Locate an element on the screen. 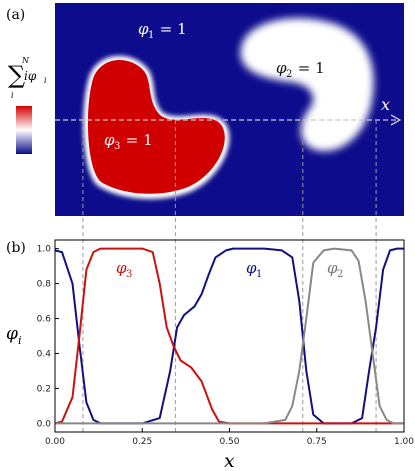 This screenshot has width=415, height=471. phi3-label: φ 3 = 1 is located at coordinates (128, 141).